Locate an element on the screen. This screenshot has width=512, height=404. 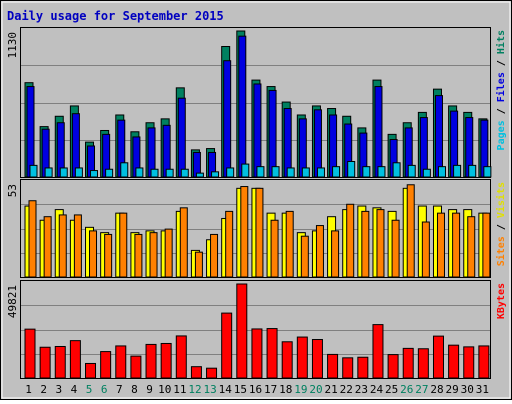
day-label: 5 is located at coordinates (89, 389).